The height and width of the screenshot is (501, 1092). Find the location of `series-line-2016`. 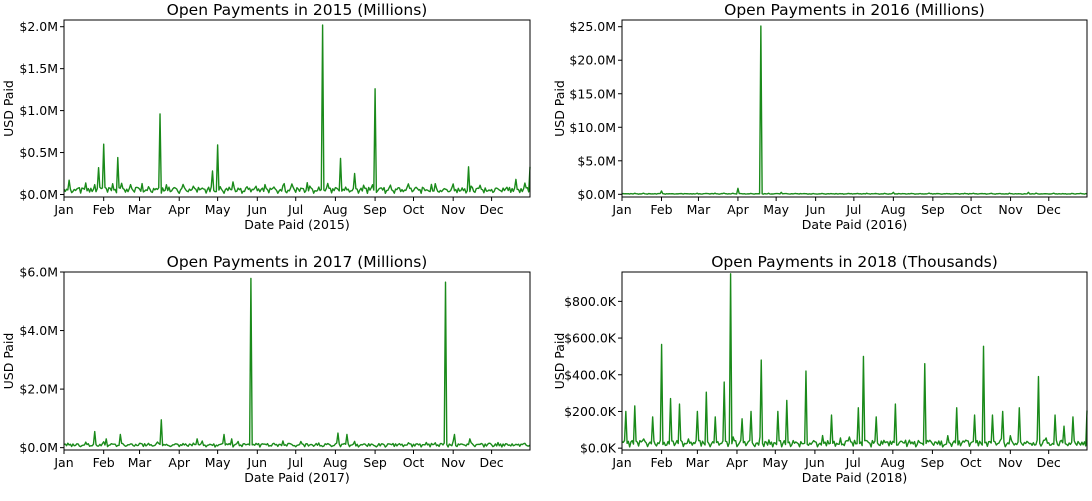

series-line-2016 is located at coordinates (854, 110).